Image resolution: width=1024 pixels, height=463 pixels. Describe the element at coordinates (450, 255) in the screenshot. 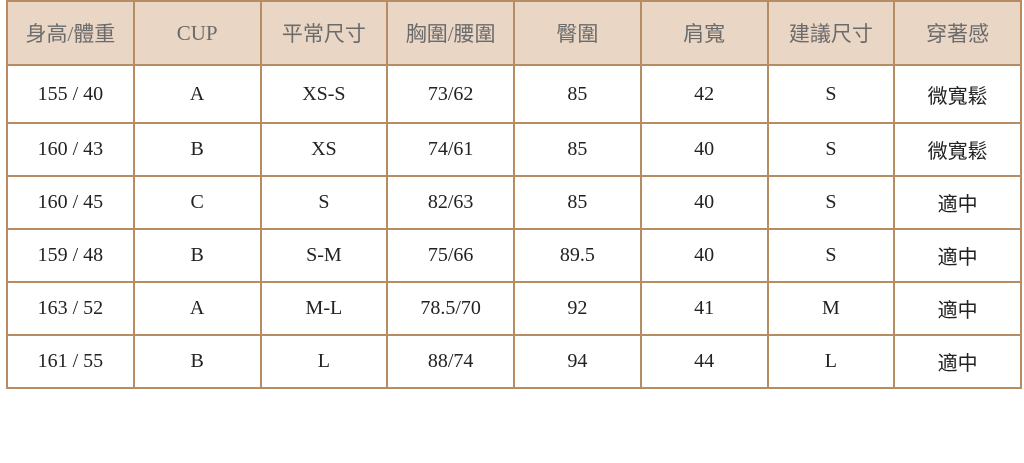

I see `table-cell: 75/66` at that location.